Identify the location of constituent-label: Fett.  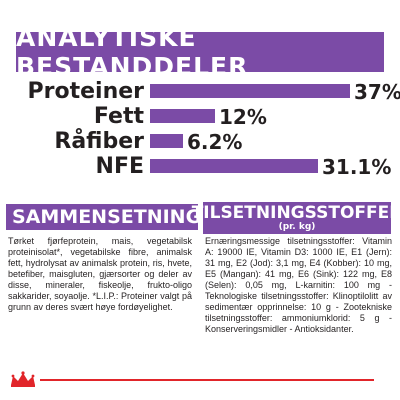
(118, 116).